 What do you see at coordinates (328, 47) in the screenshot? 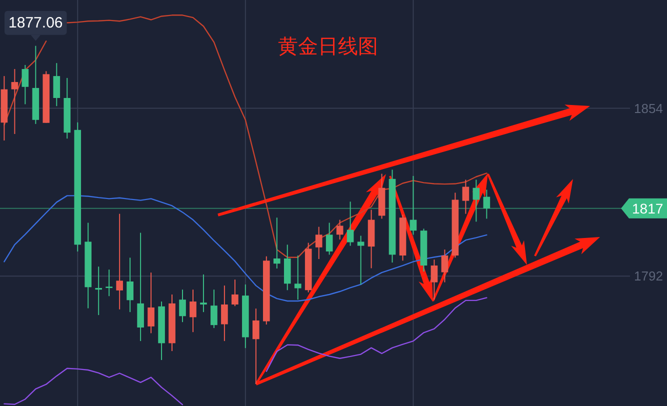
I see `text: 黄金日线图` at bounding box center [328, 47].